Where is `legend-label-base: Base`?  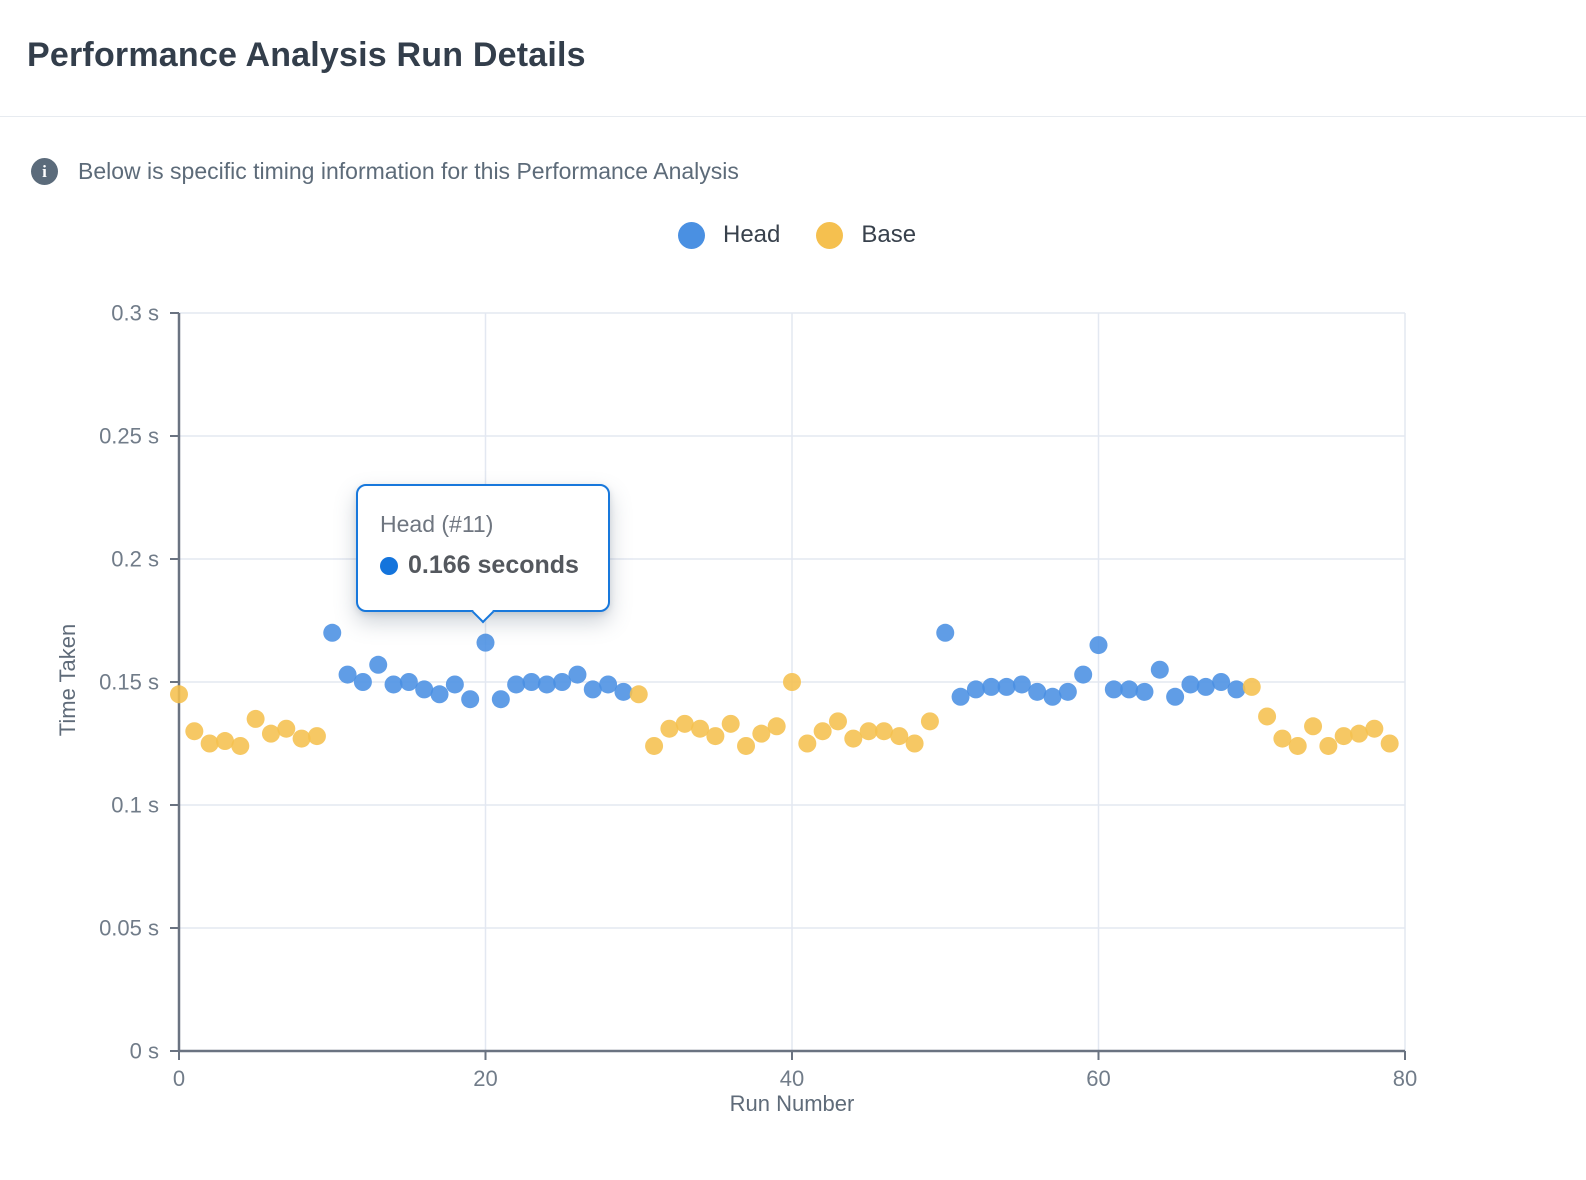 legend-label-base: Base is located at coordinates (889, 234).